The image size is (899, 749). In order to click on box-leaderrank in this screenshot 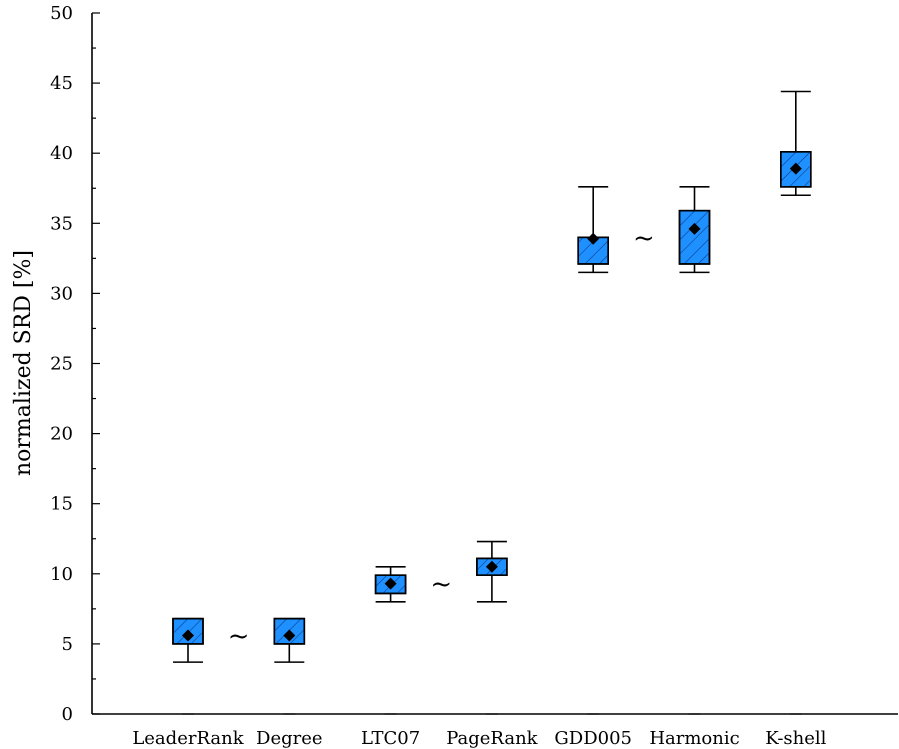, I will do `click(188, 640)`.